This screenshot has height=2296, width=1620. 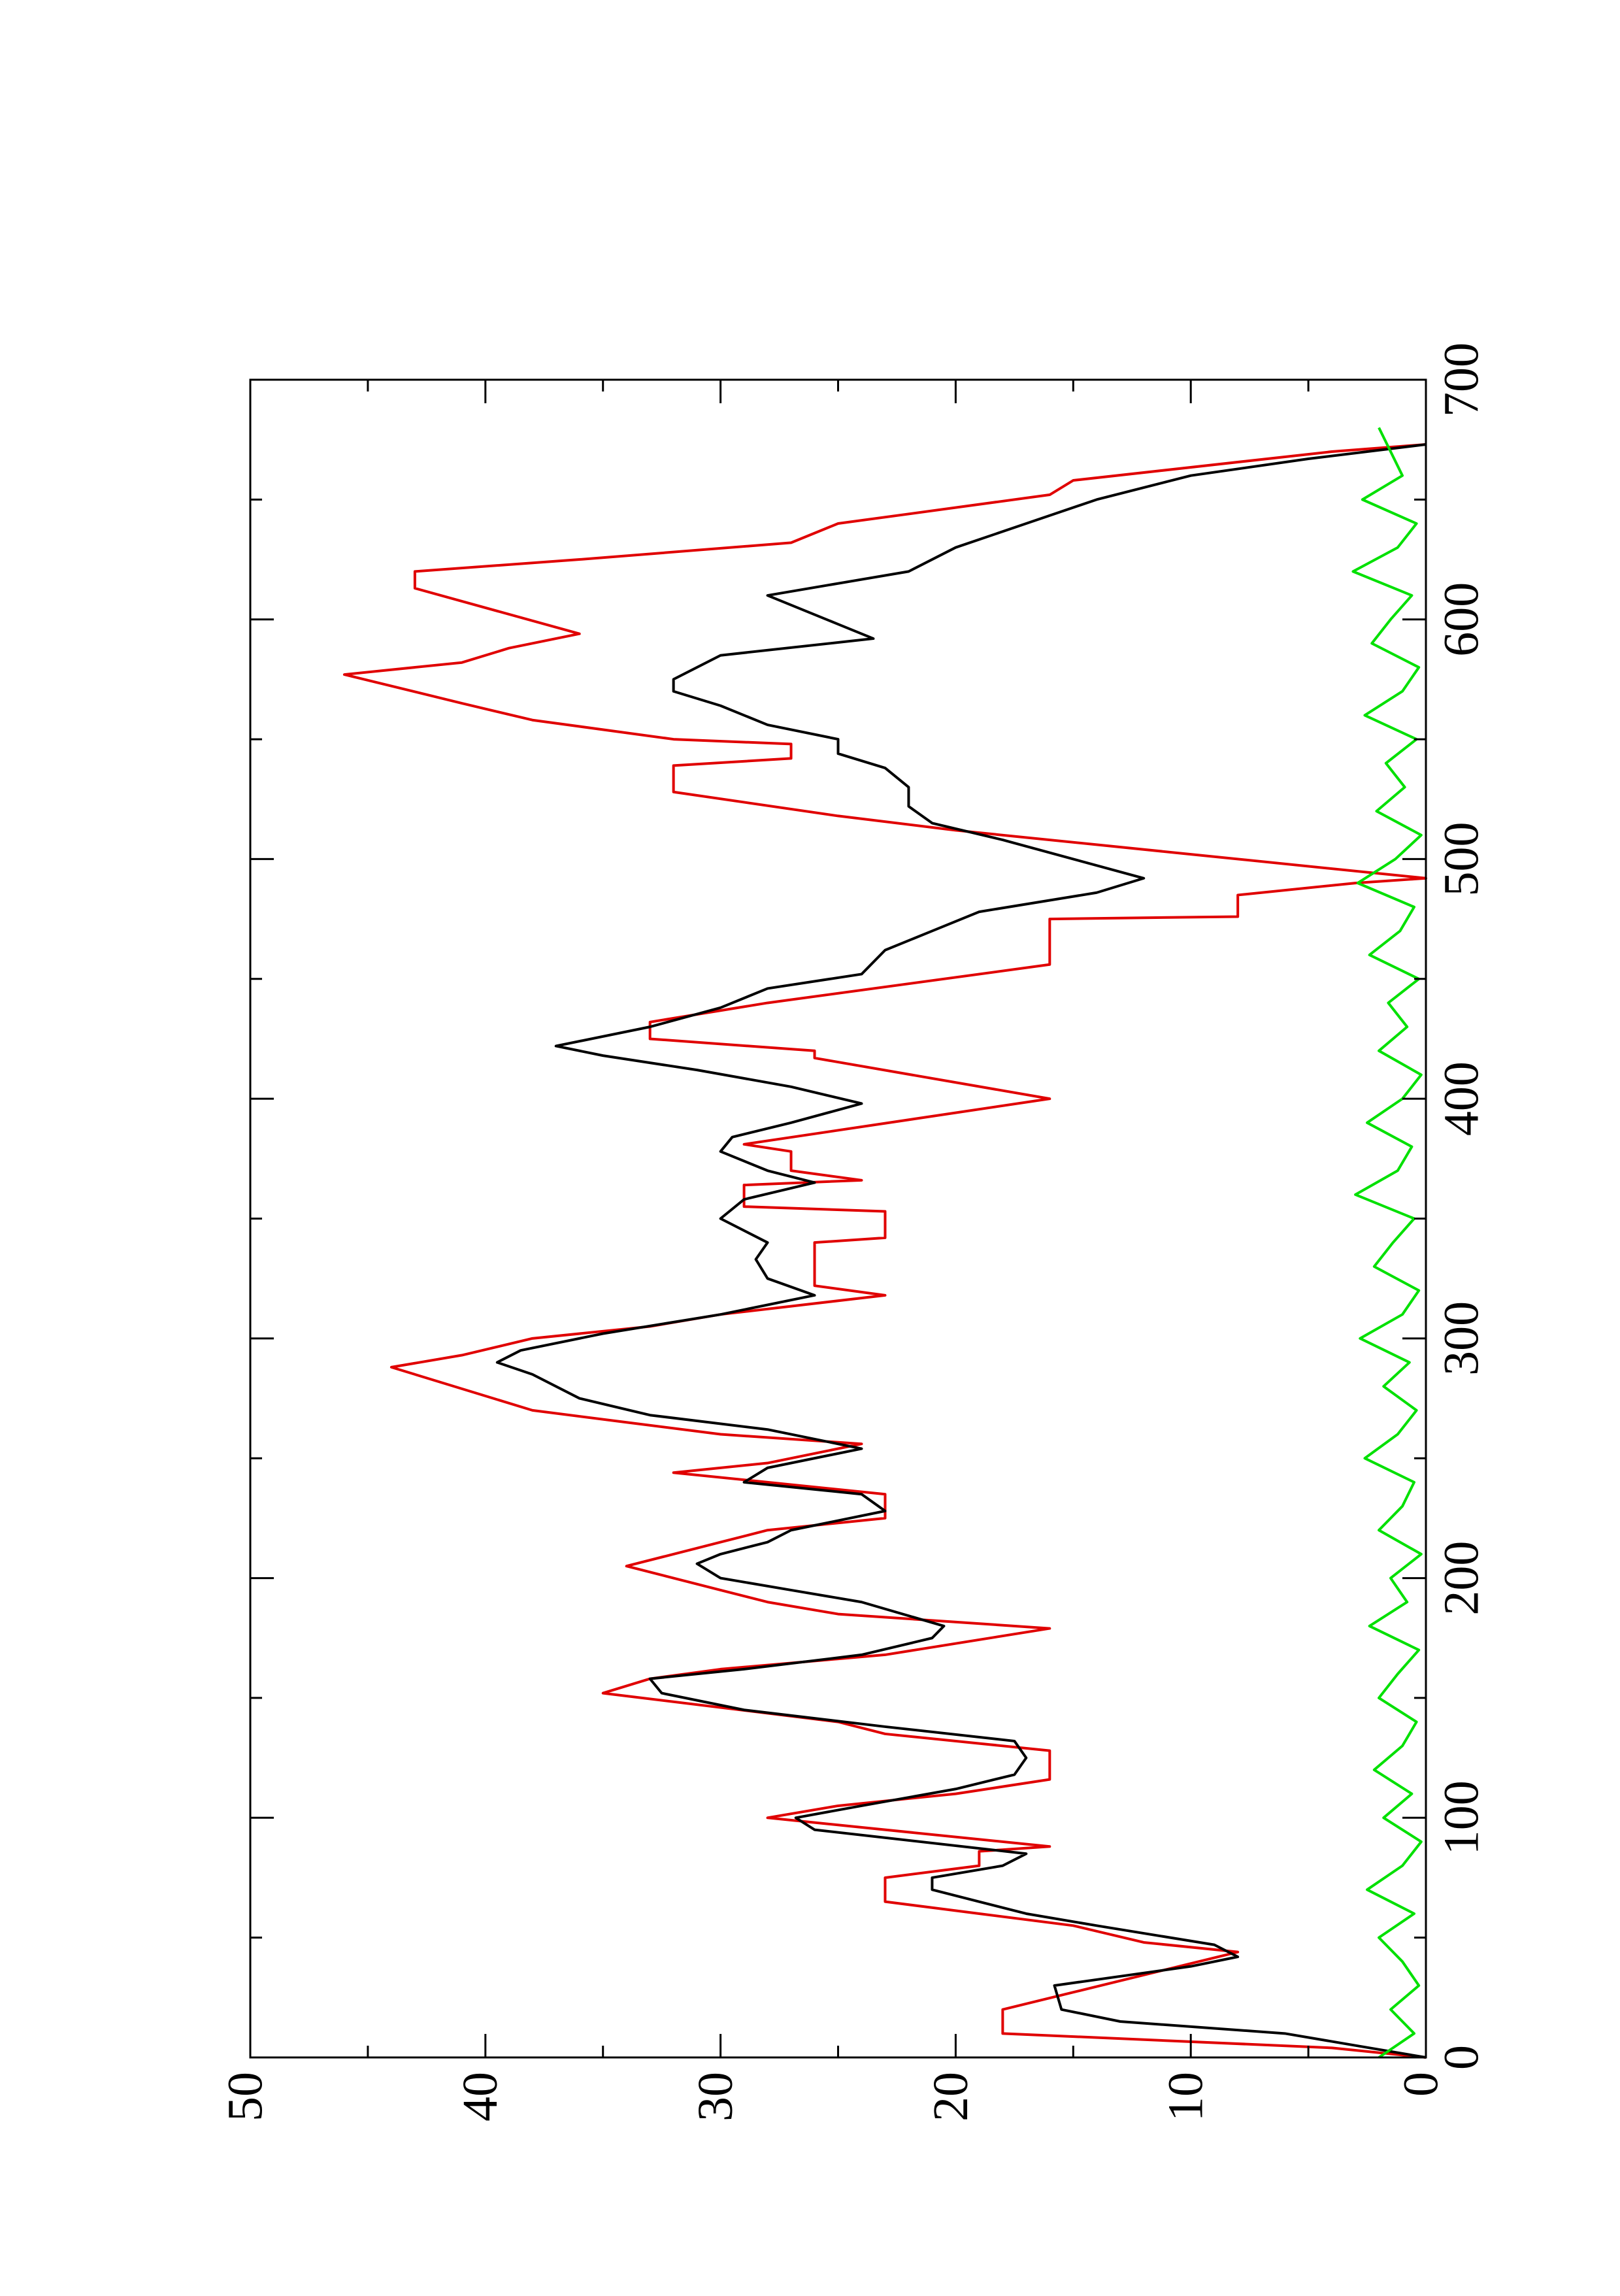 What do you see at coordinates (1461, 619) in the screenshot?
I see `x-tick-label: 600` at bounding box center [1461, 619].